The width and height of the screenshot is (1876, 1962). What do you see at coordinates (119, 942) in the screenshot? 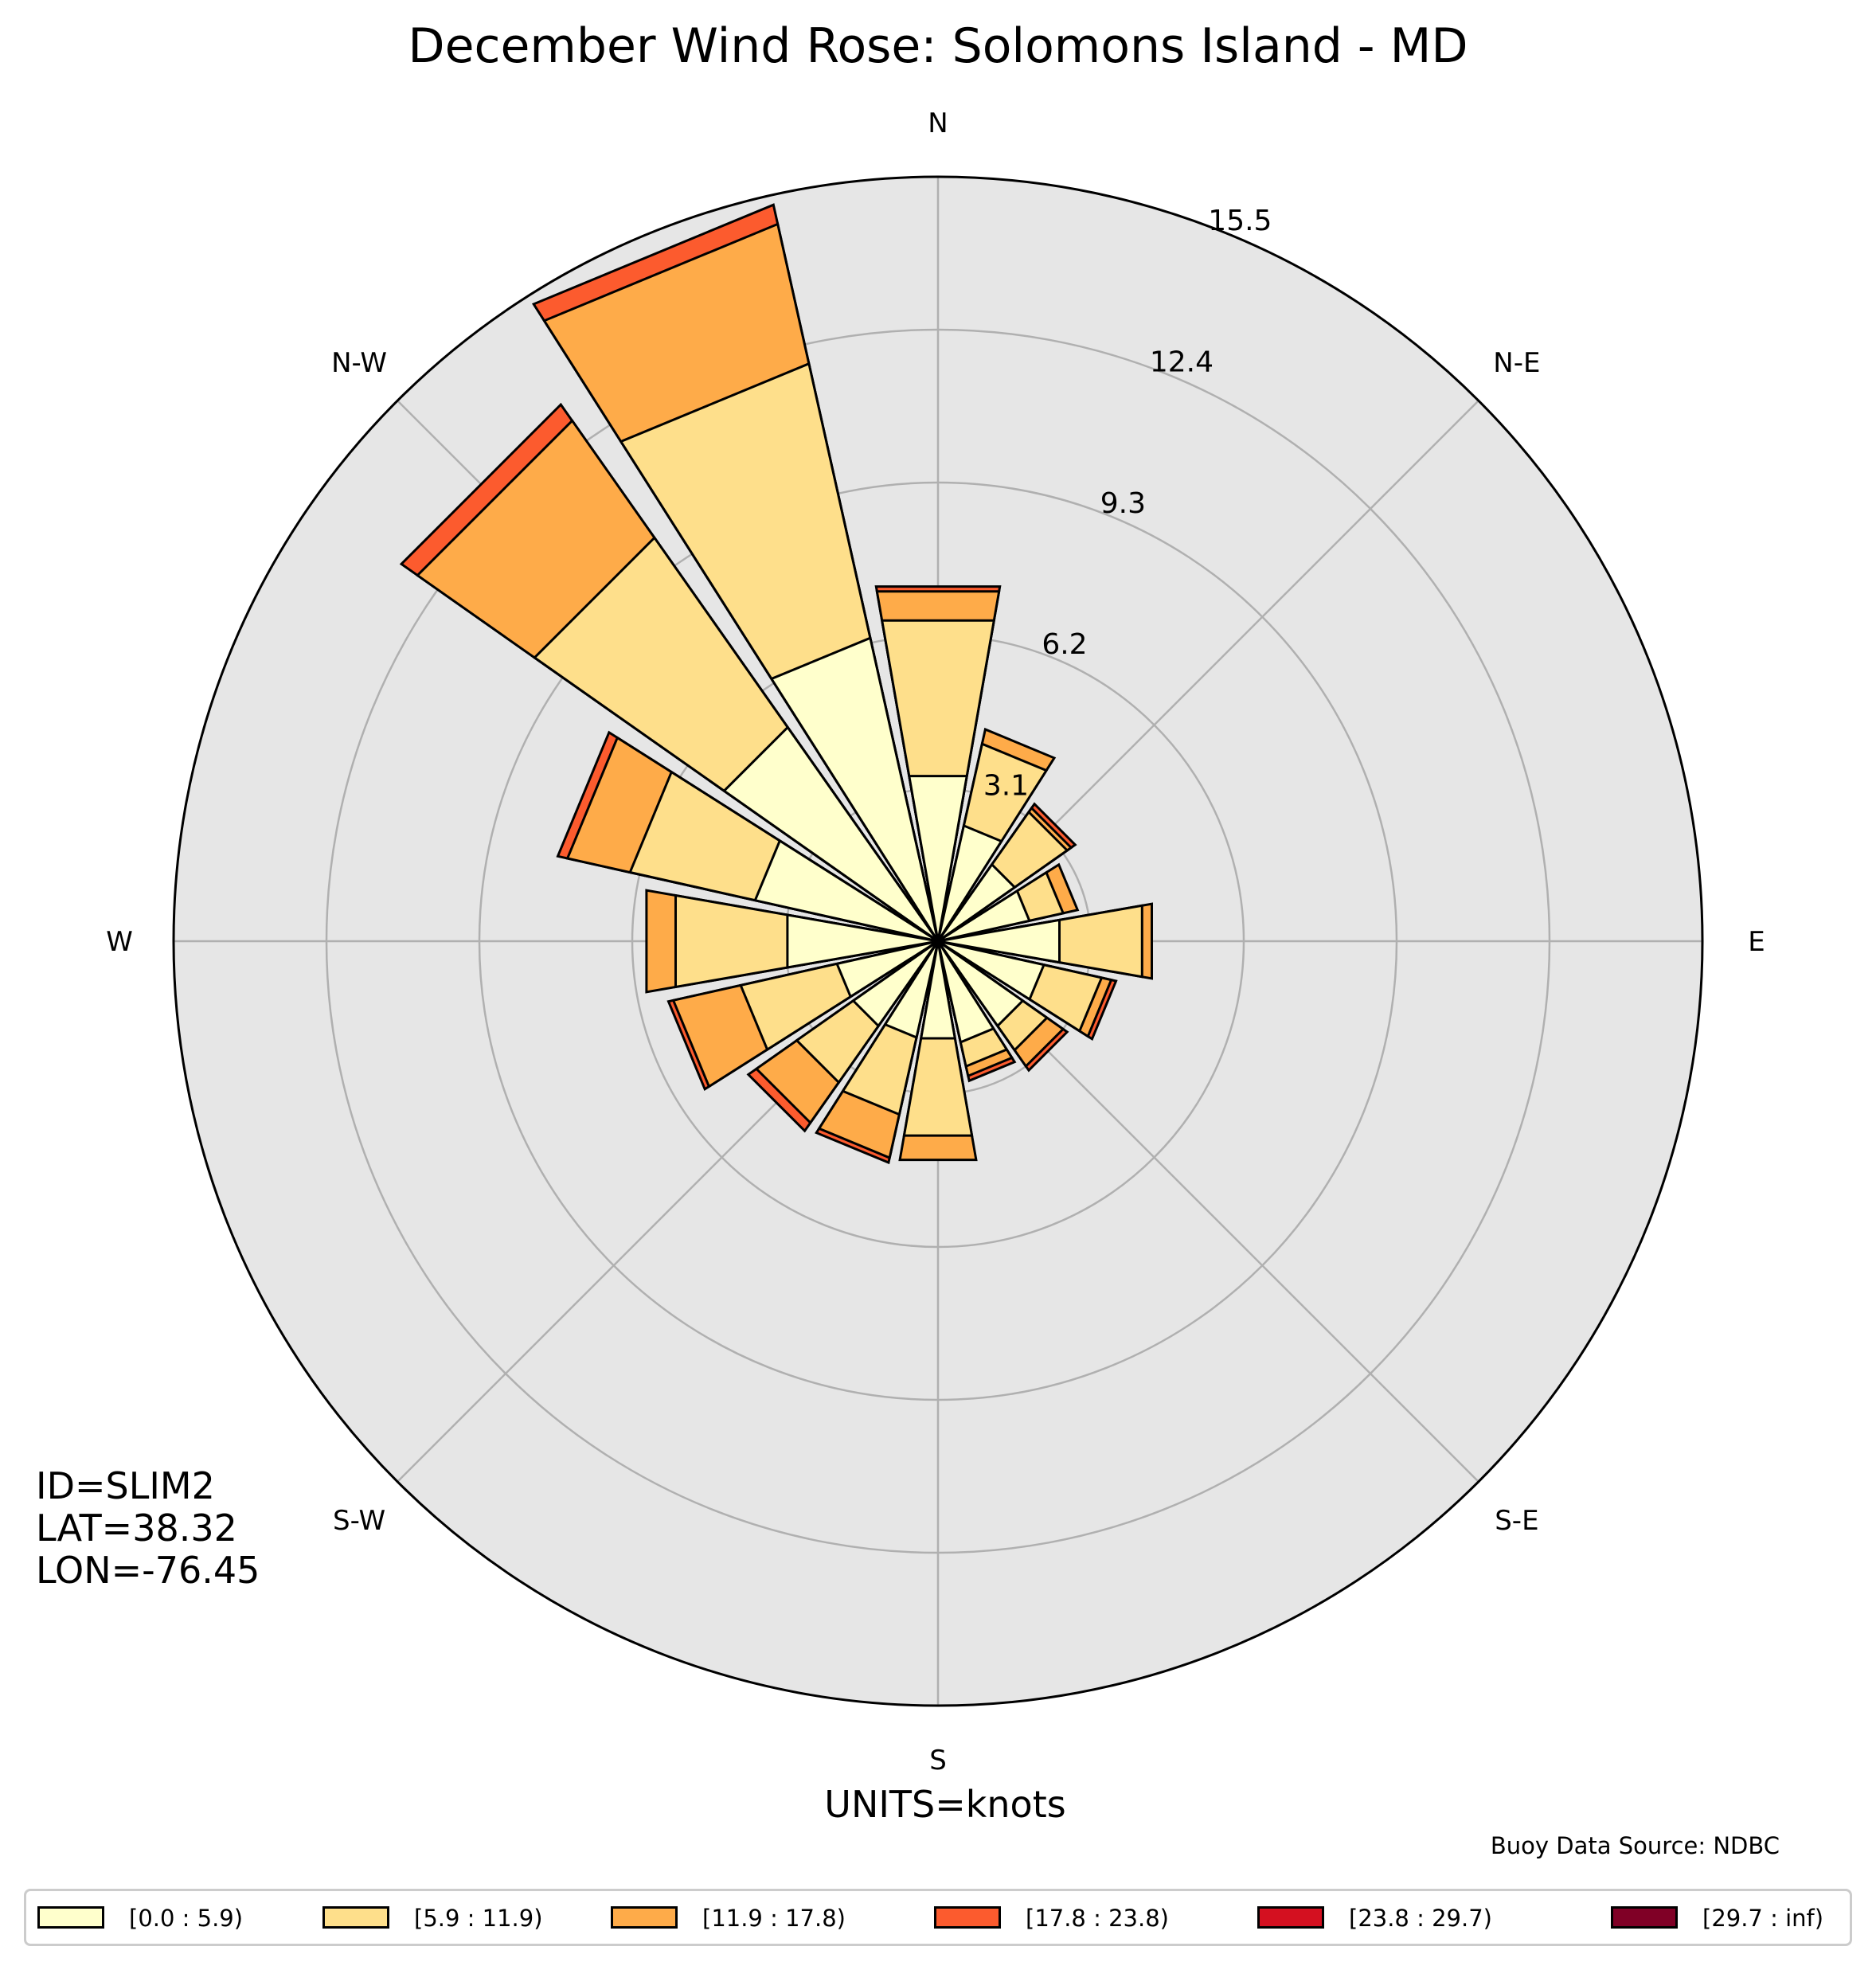
I see `direction-label: W` at bounding box center [119, 942].